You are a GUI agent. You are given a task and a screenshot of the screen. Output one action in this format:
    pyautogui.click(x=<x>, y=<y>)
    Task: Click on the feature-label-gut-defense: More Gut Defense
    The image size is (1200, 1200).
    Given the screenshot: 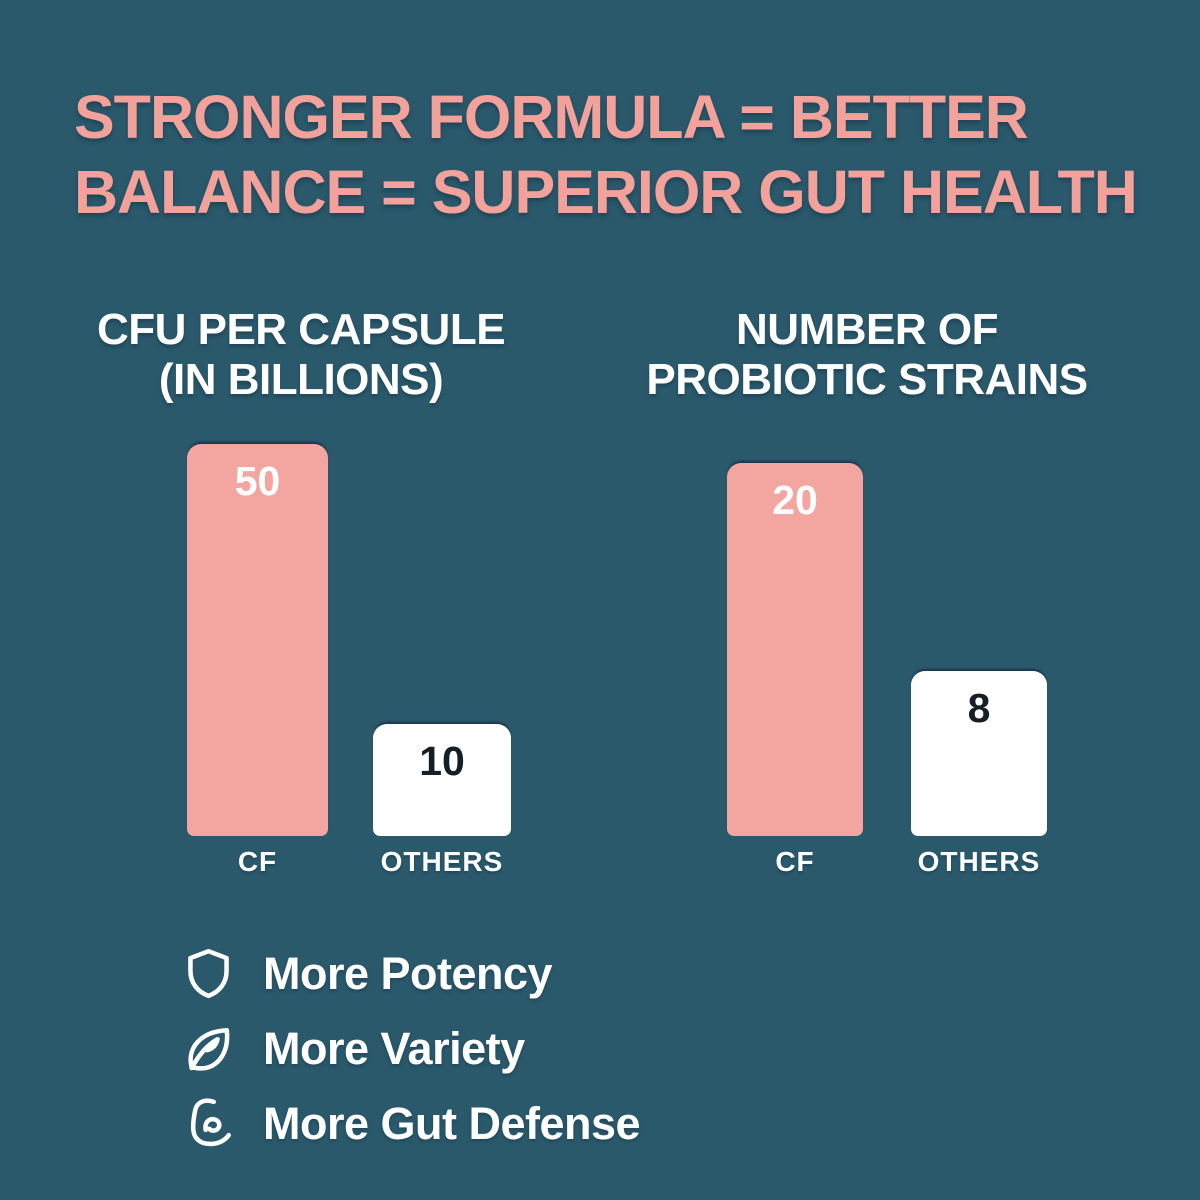 What is the action you would take?
    pyautogui.click(x=452, y=1123)
    